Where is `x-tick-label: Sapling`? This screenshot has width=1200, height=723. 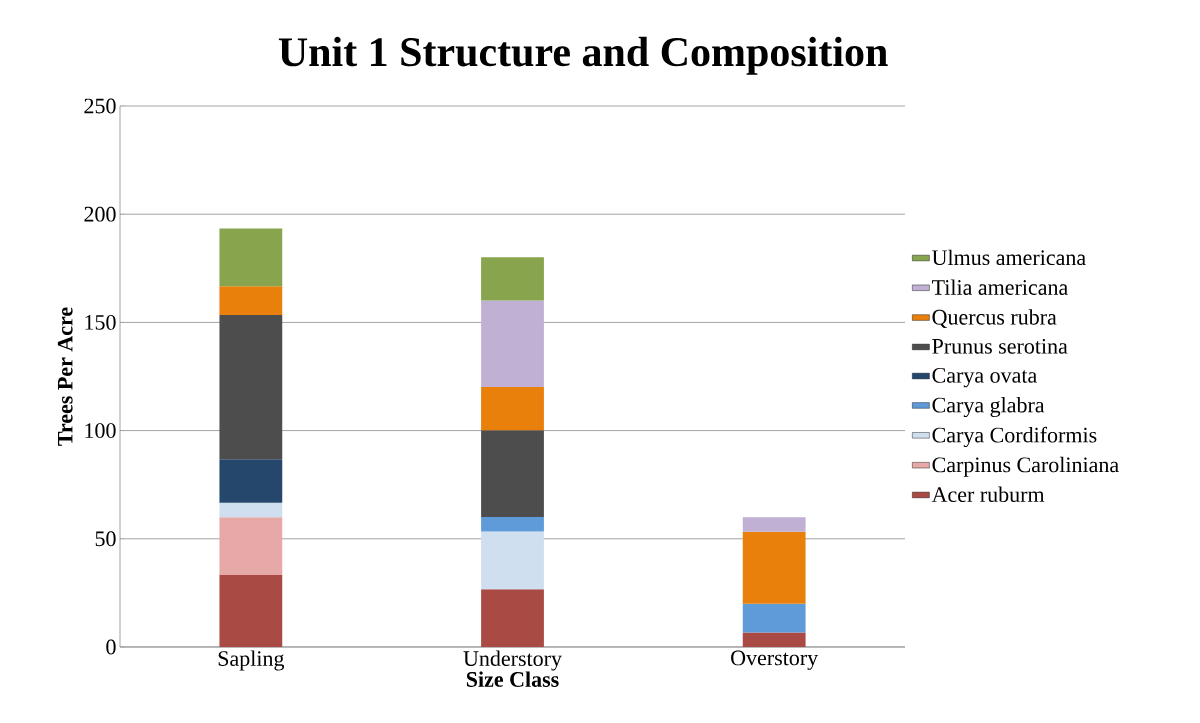 x-tick-label: Sapling is located at coordinates (251, 660).